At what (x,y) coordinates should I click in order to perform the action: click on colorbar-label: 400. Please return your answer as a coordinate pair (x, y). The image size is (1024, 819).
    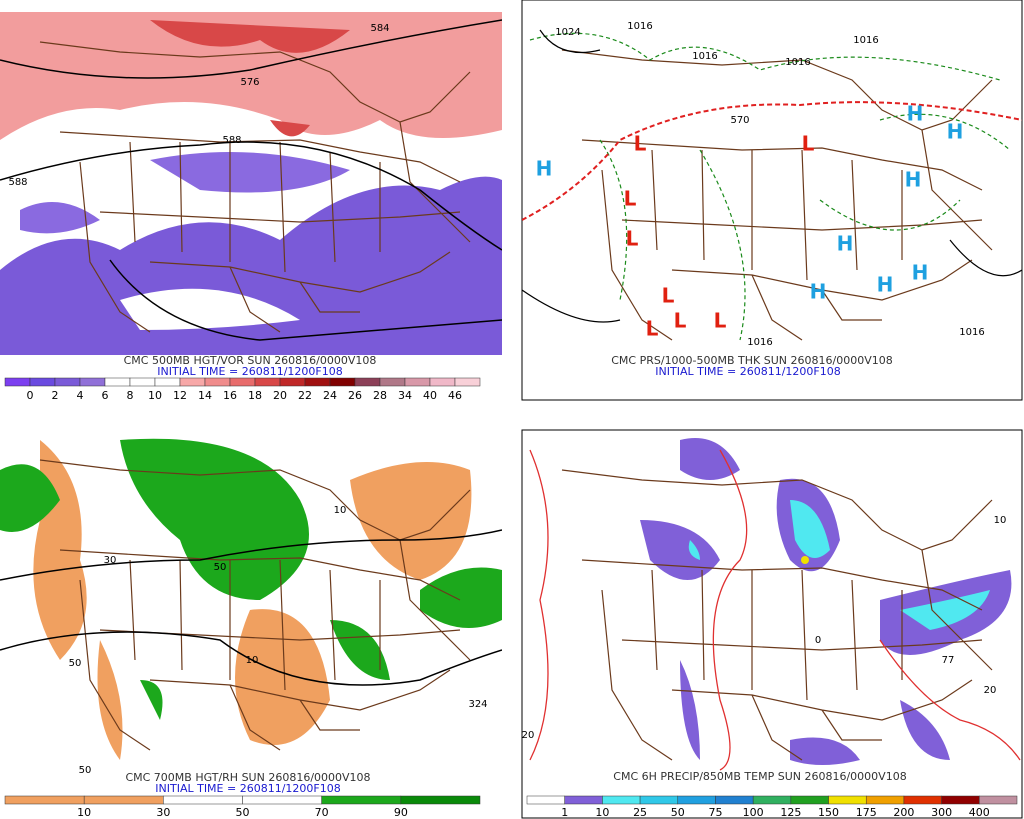
    Looking at the image, I should click on (979, 812).